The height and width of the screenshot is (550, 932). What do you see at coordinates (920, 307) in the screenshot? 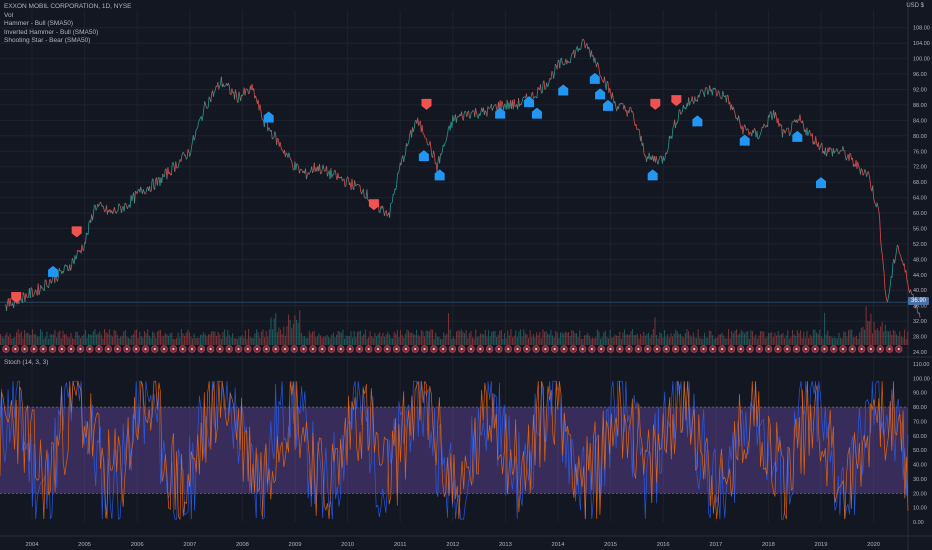
I see `price-tick-label: 36.00` at bounding box center [920, 307].